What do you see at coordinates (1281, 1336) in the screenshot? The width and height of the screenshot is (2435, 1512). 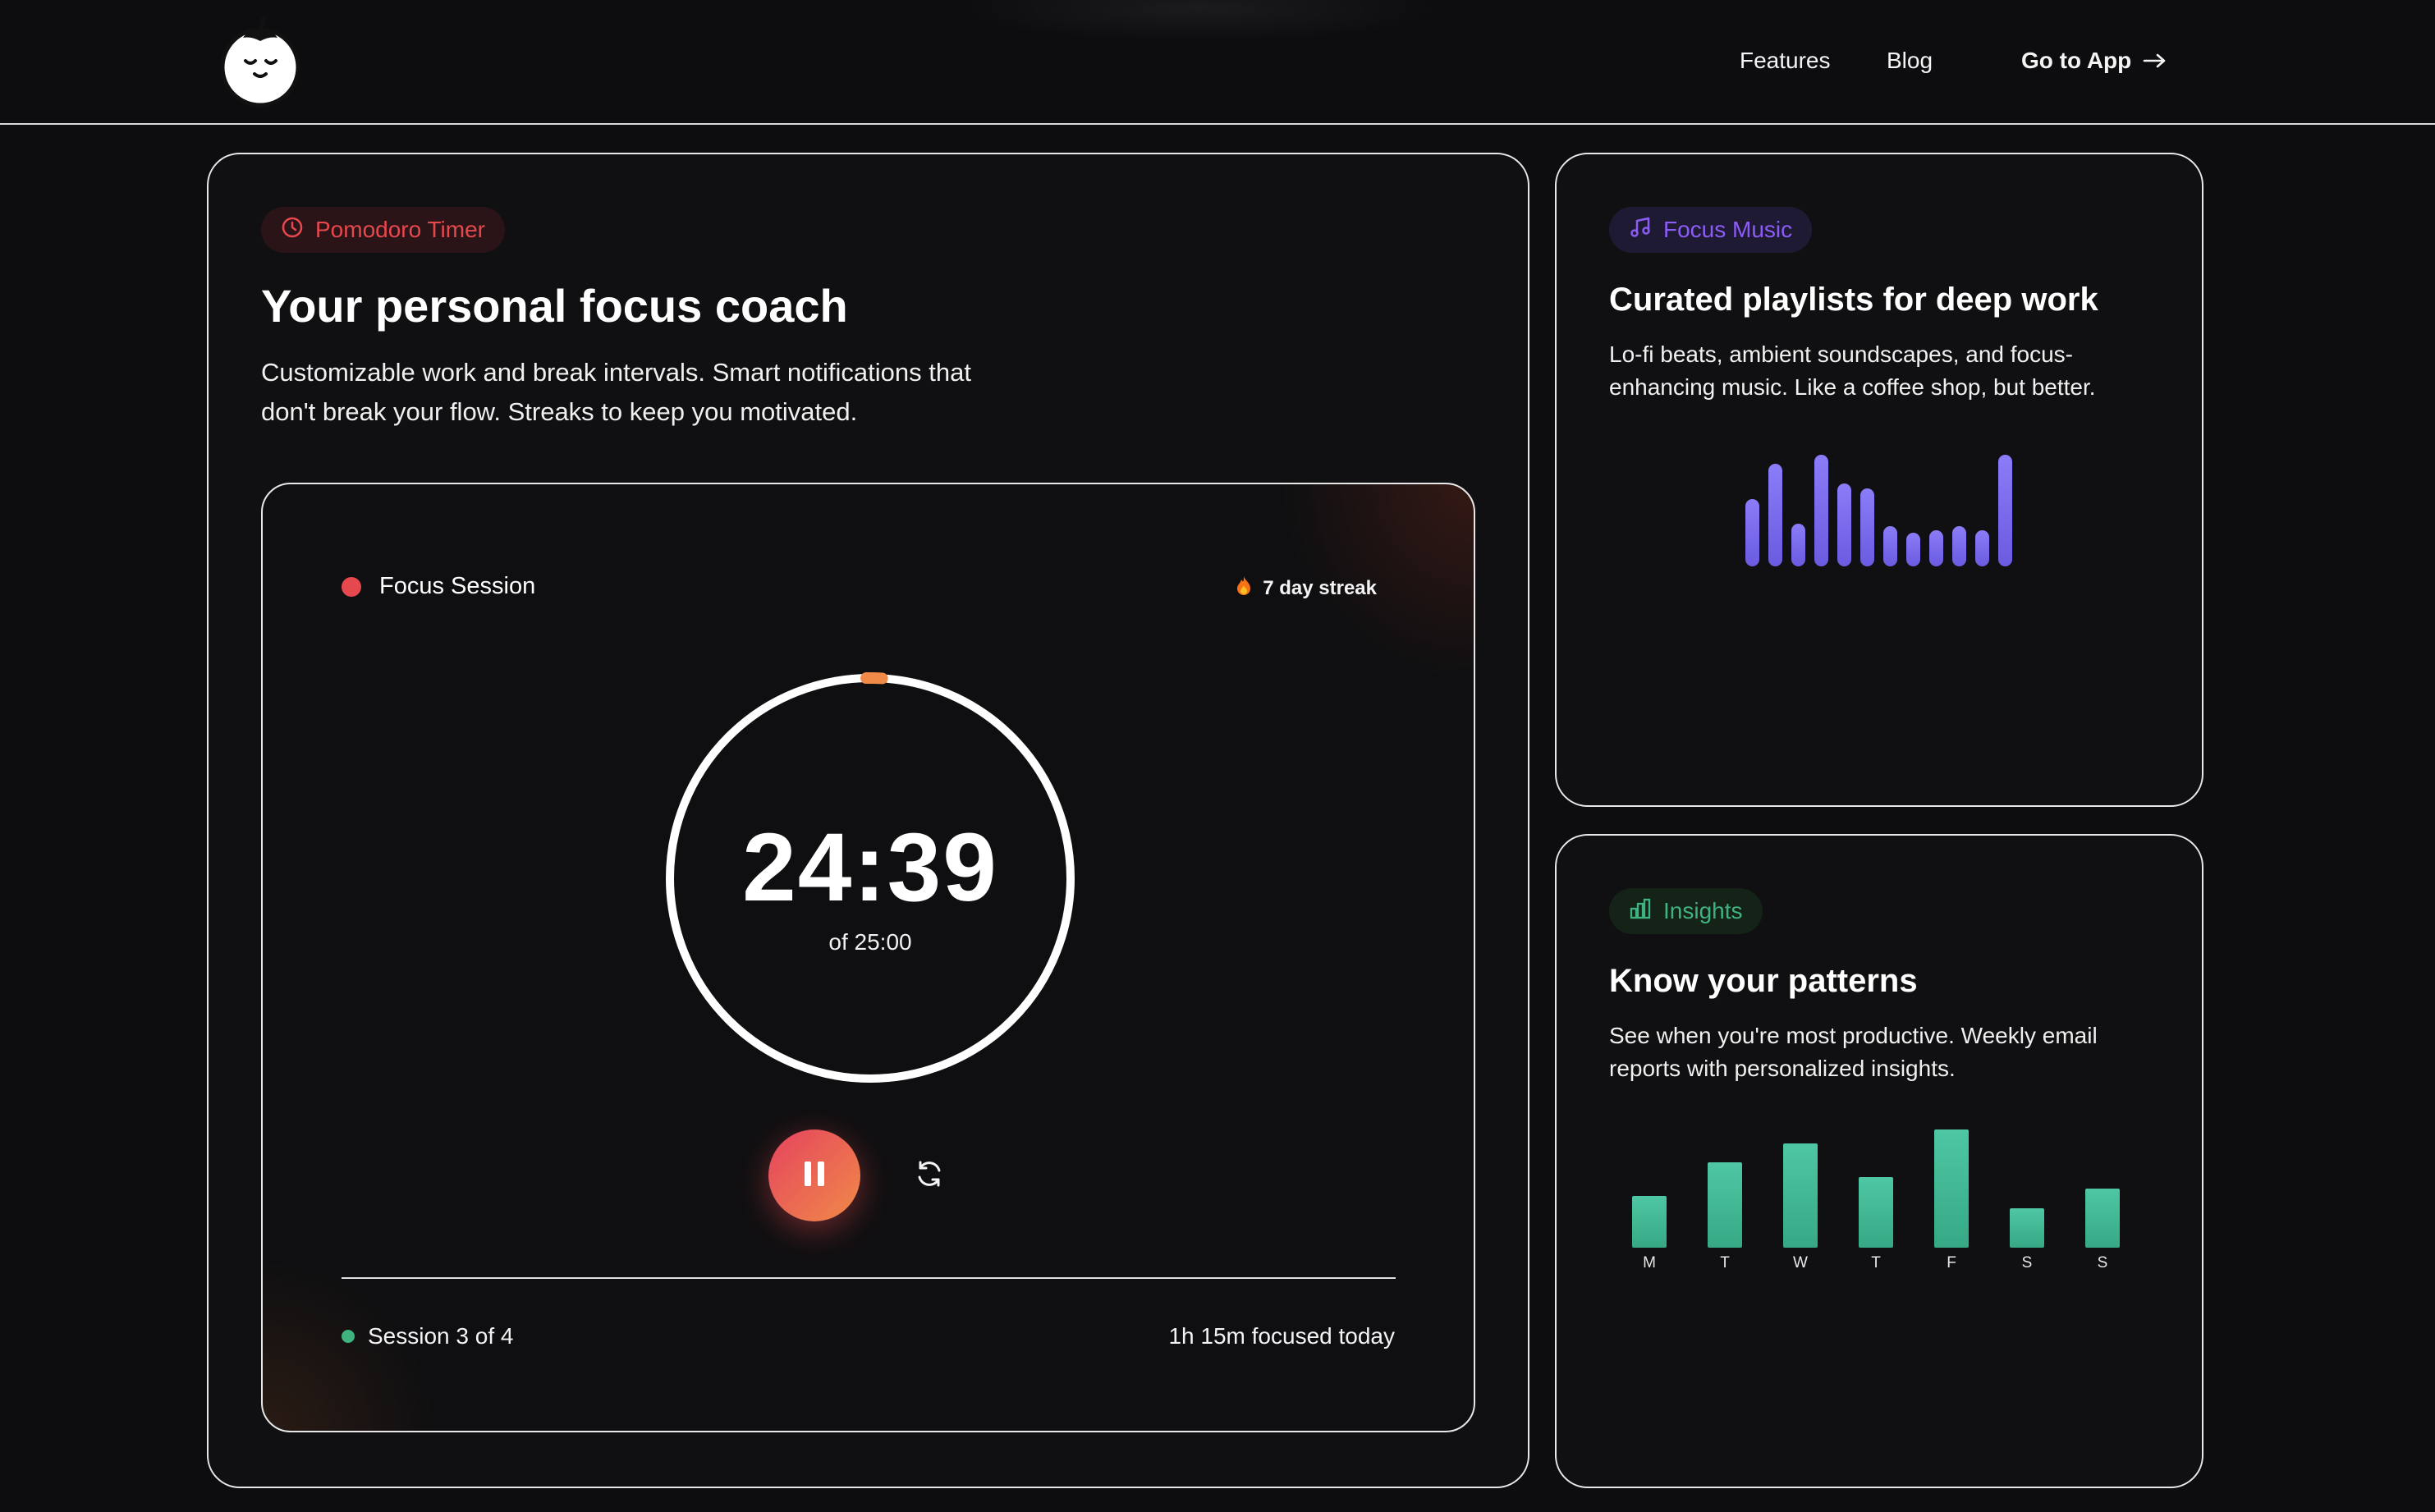 I see `focused-today-text: 1h 15m focused today` at bounding box center [1281, 1336].